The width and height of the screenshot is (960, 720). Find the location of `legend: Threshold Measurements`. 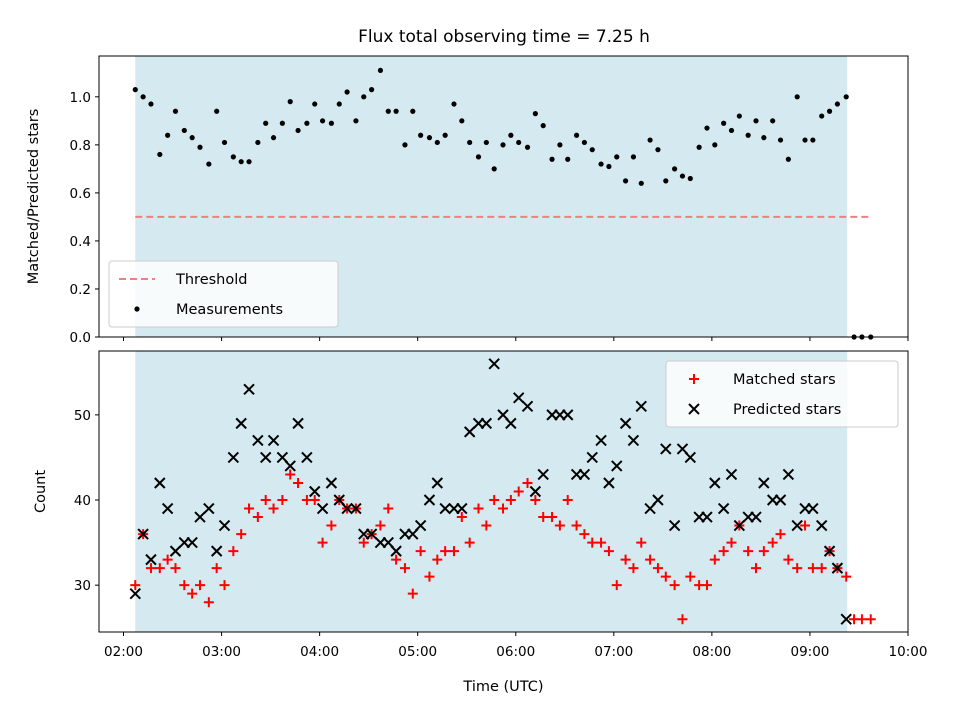

legend: Threshold Measurements is located at coordinates (223, 294).